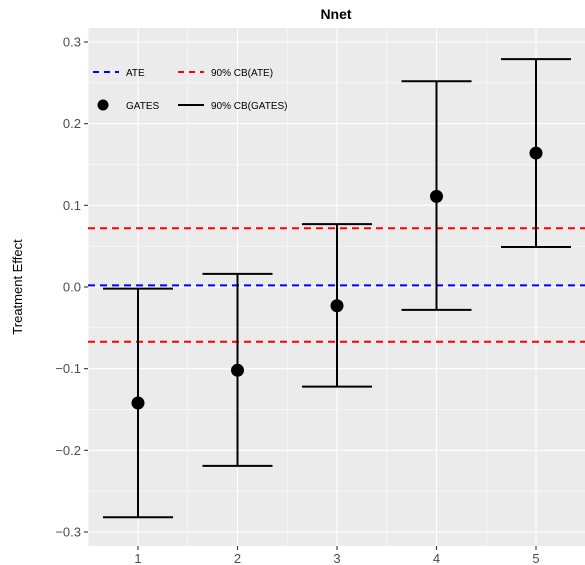  I want to click on x-tick-label: 4, so click(436, 558).